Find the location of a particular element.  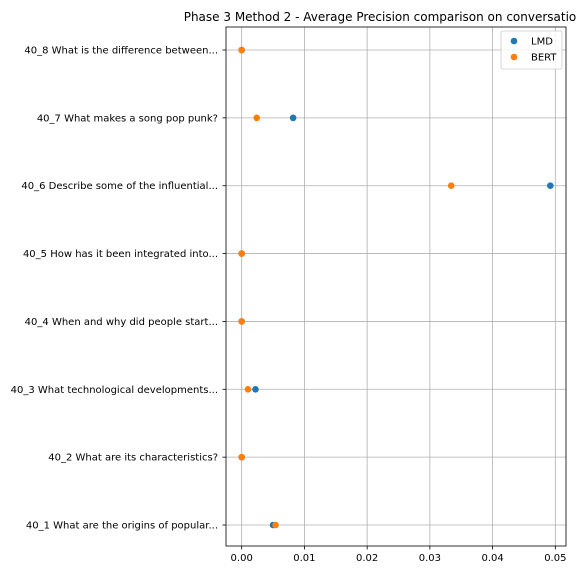

legend-label-lmd: LMD is located at coordinates (542, 42).